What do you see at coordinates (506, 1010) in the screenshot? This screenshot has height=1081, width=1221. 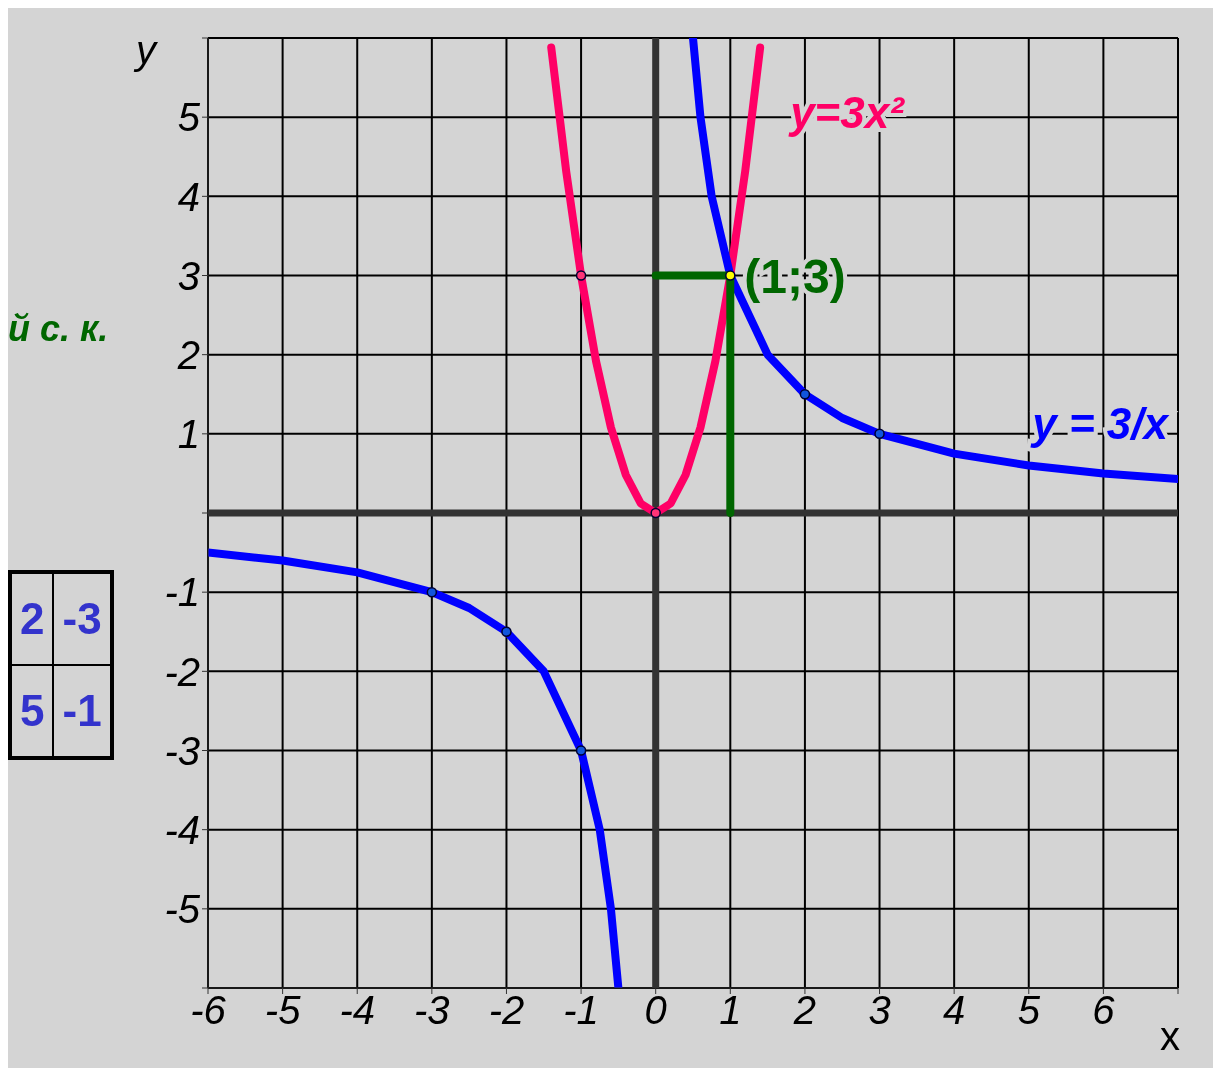 I see `x-tick-label: -2` at bounding box center [506, 1010].